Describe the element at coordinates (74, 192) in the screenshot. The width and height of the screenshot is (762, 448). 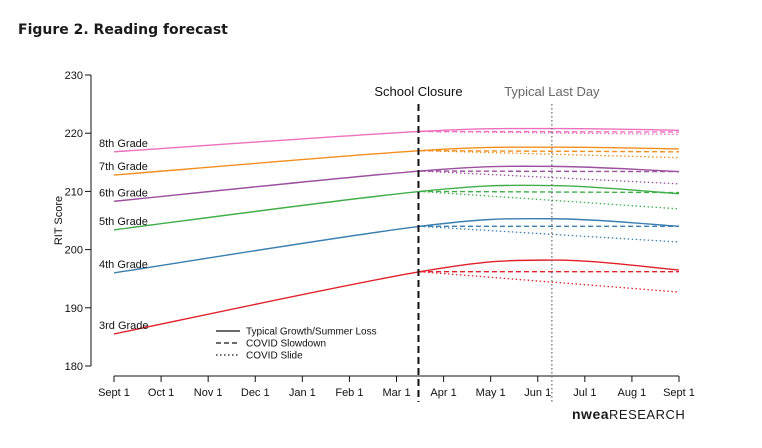
I see `y-tick-label: 210` at that location.